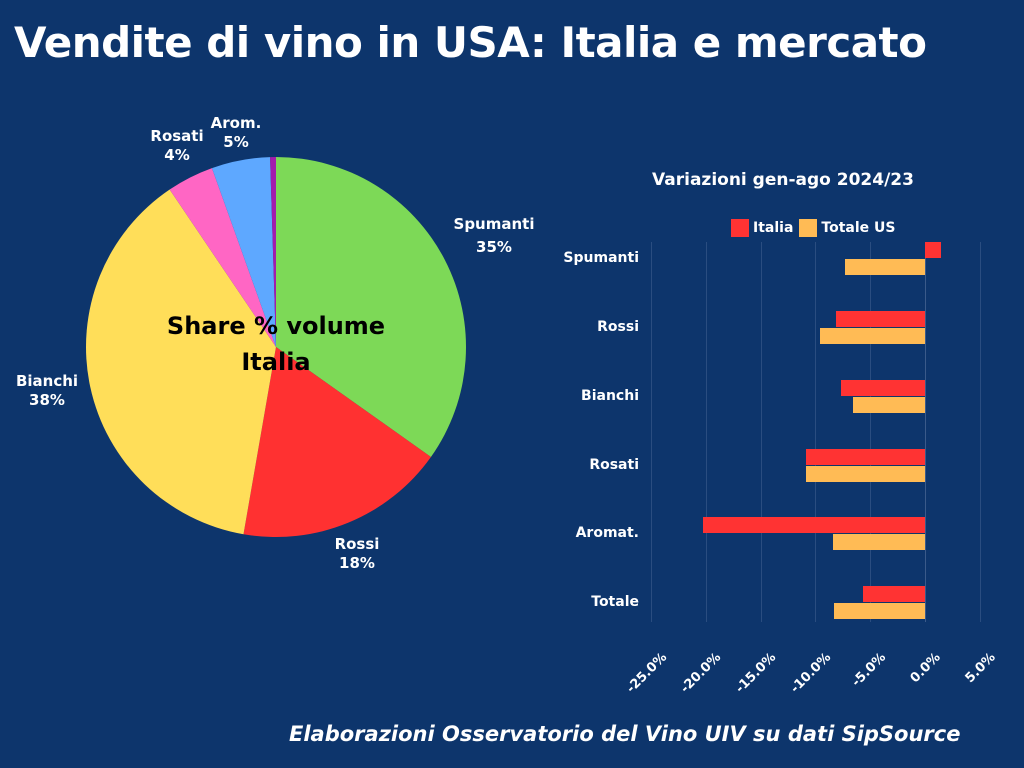 Image resolution: width=1024 pixels, height=768 pixels. I want to click on pie-label-name: Rosati, so click(177, 136).